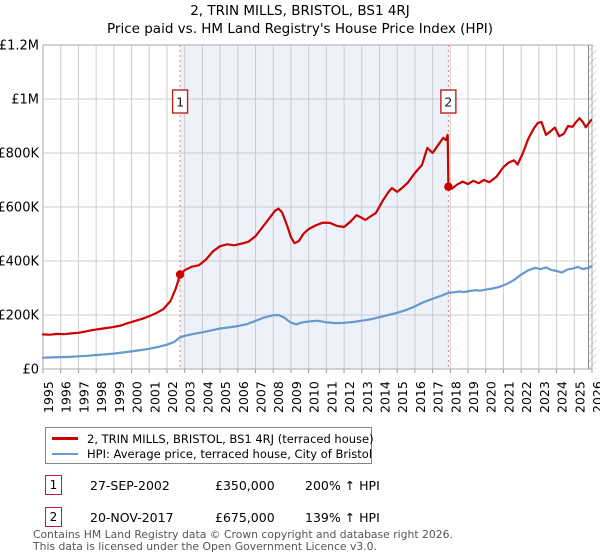 The height and width of the screenshot is (560, 600). I want to click on svg-text: 2007, so click(261, 397).